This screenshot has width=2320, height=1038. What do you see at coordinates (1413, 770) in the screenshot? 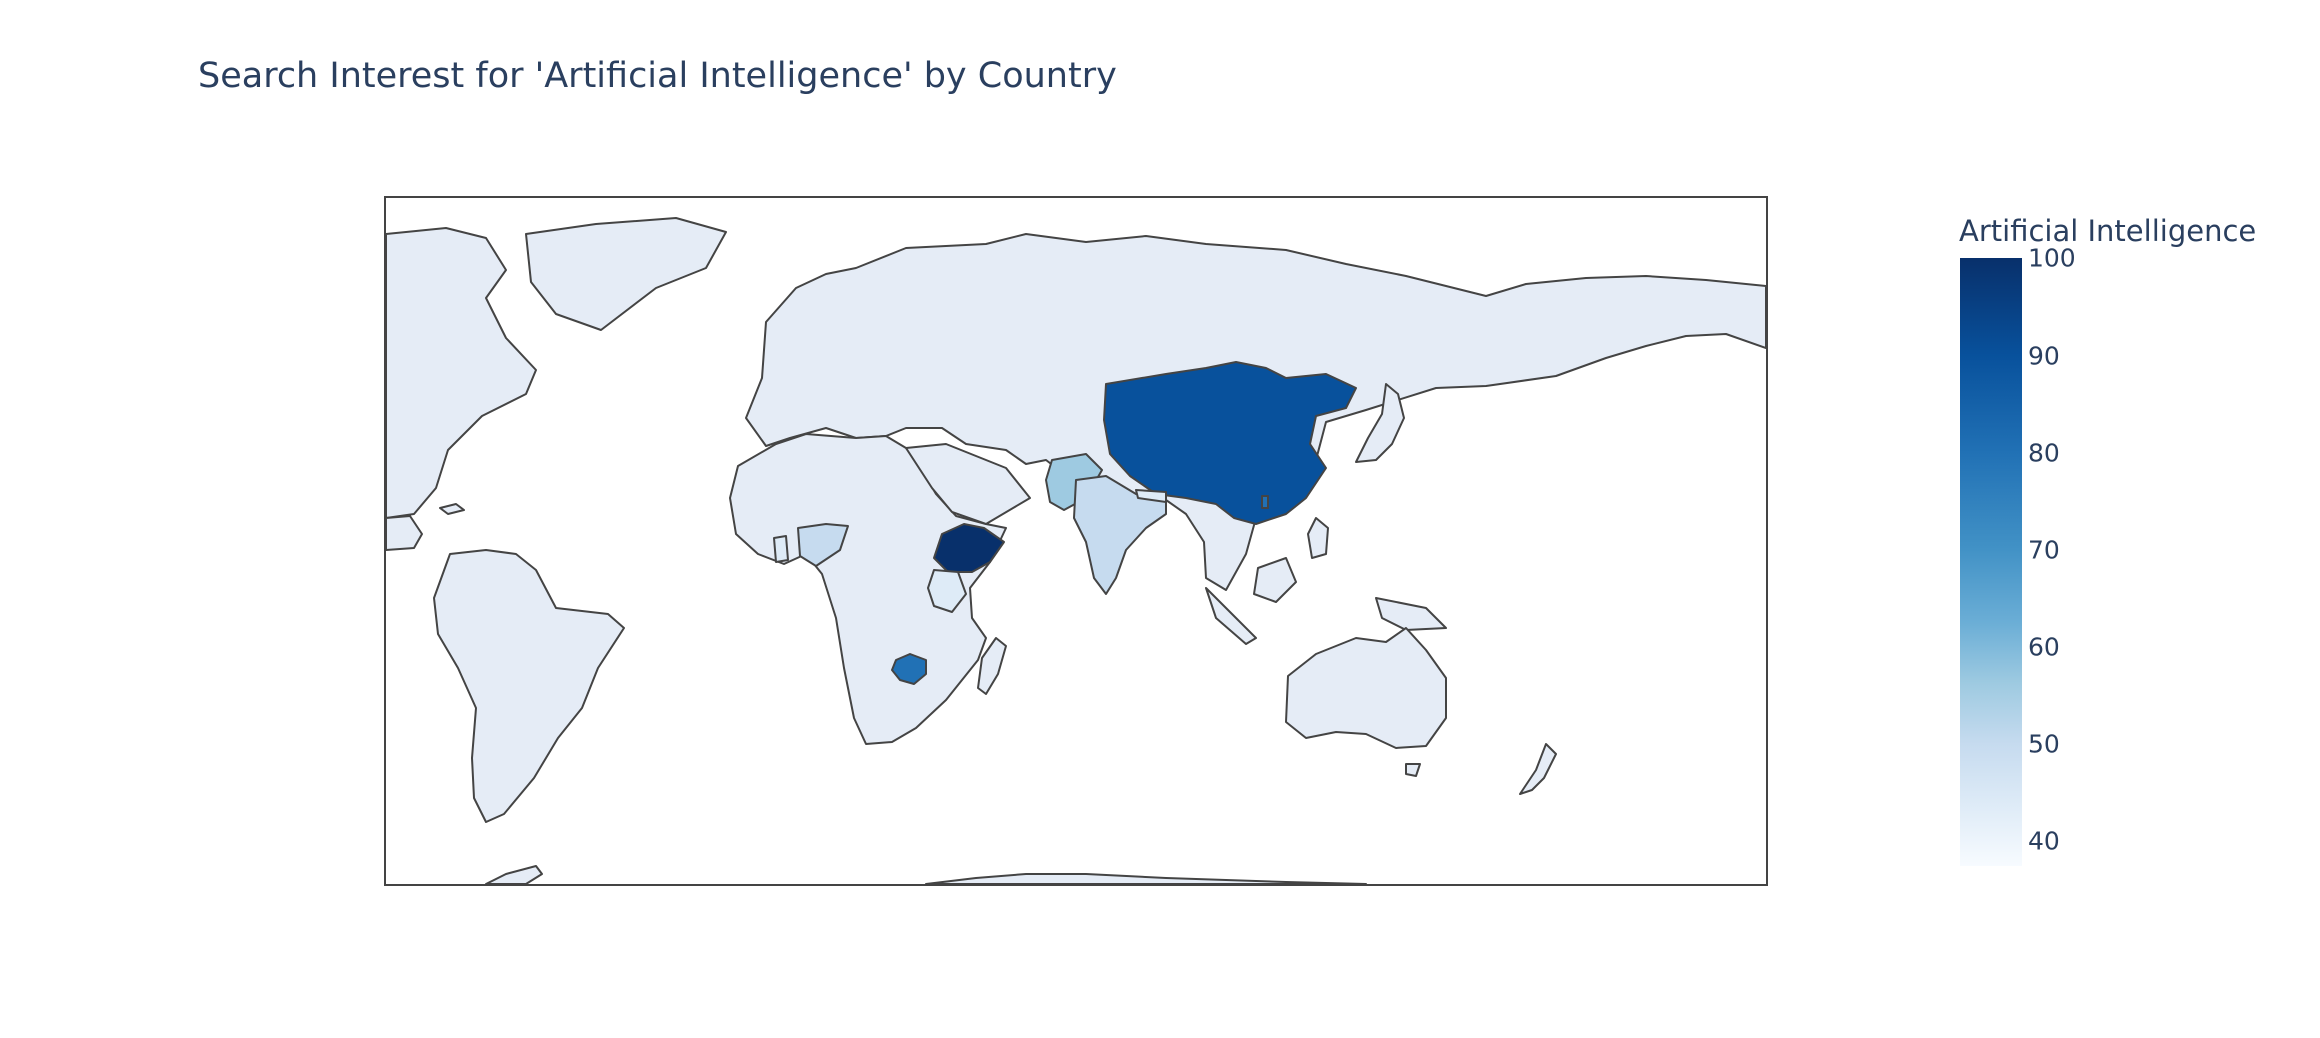
I see `land-tasmania` at bounding box center [1413, 770].